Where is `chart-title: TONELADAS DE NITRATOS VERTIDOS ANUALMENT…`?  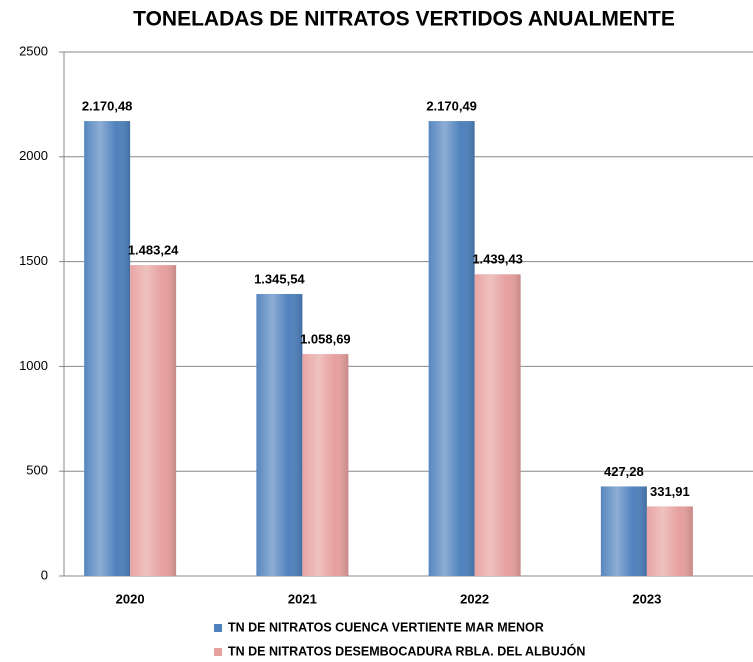
chart-title: TONELADAS DE NITRATOS VERTIDOS ANUALMENT… is located at coordinates (404, 19).